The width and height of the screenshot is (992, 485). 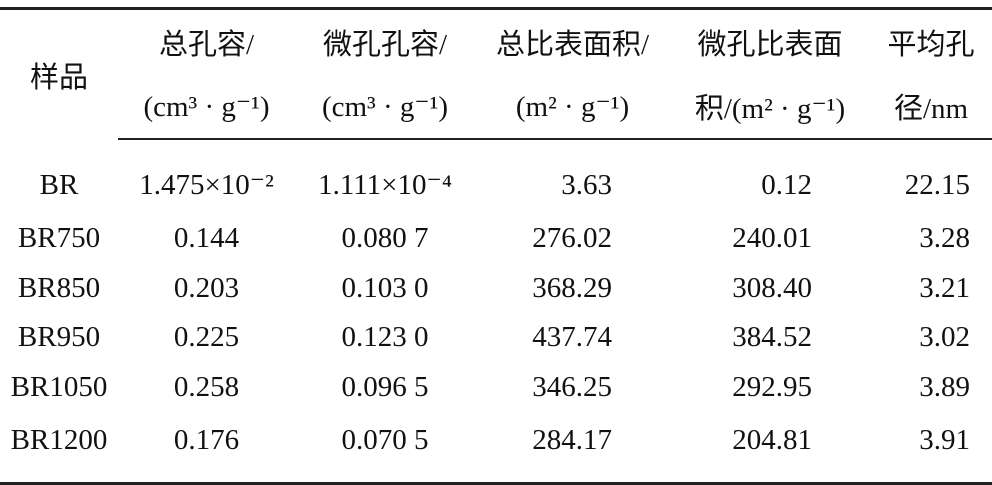 What do you see at coordinates (772, 238) in the screenshot?
I see `value-cell: 240.01` at bounding box center [772, 238].